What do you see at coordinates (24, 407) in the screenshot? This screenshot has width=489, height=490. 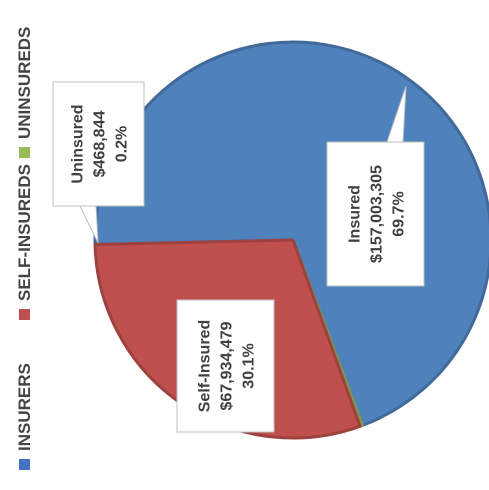 I see `legend-label-1: INSURERS` at bounding box center [24, 407].